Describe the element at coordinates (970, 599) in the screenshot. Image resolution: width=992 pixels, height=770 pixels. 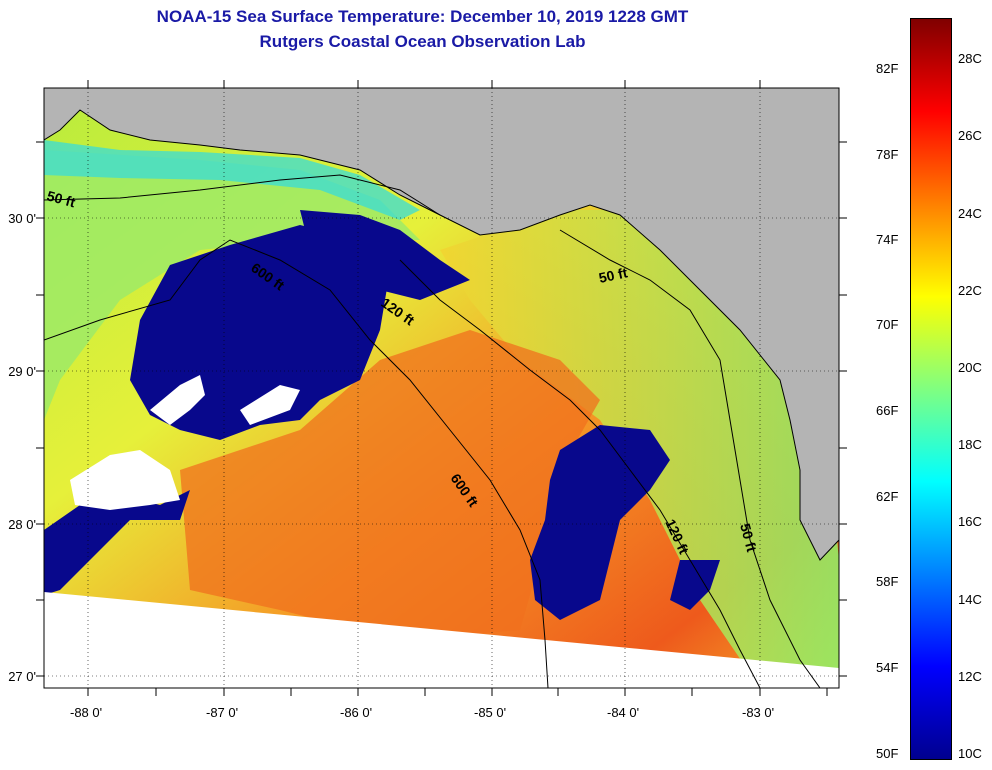
I see `colorbar-label-14C: 14C` at that location.